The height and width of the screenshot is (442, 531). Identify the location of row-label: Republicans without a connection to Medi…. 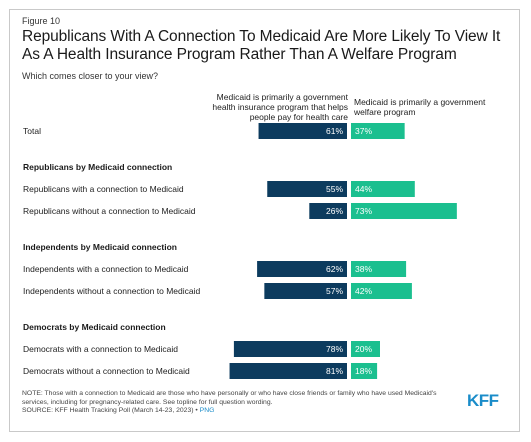
(109, 211).